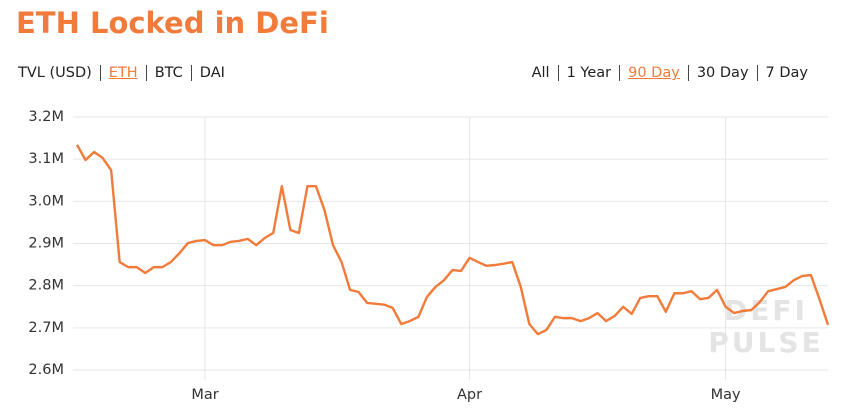  What do you see at coordinates (469, 395) in the screenshot?
I see `x-tick-label: Apr` at bounding box center [469, 395].